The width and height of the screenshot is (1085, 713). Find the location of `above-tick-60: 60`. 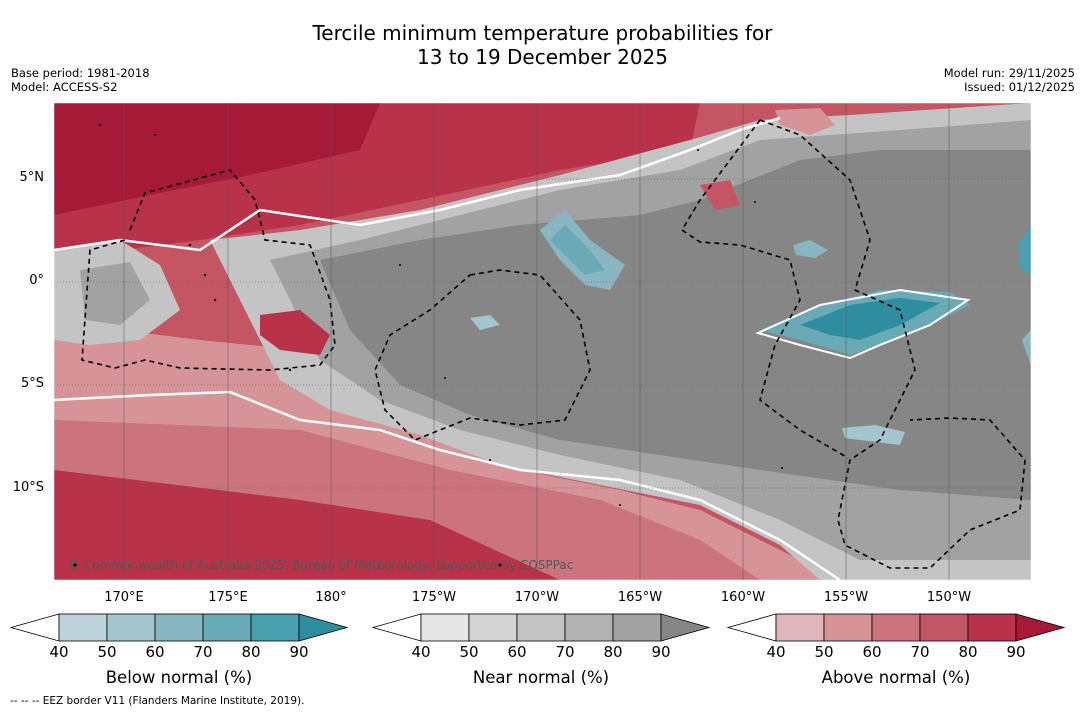

above-tick-60: 60 is located at coordinates (872, 652).